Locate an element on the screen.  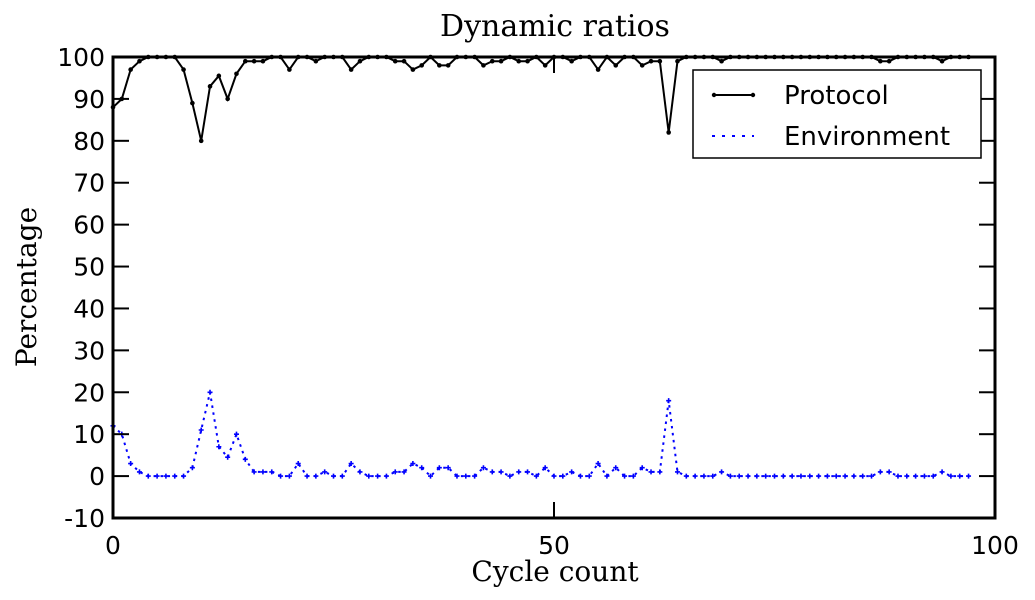
chart-title: Dynamic ratios is located at coordinates (555, 26).